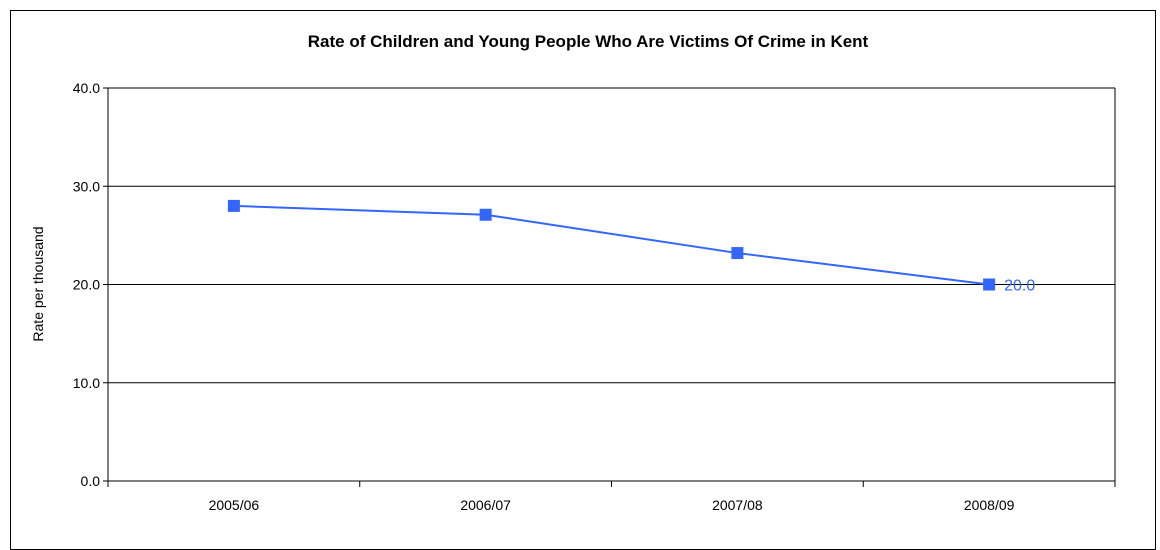  What do you see at coordinates (737, 505) in the screenshot?
I see `x-tick-label: 2007/08` at bounding box center [737, 505].